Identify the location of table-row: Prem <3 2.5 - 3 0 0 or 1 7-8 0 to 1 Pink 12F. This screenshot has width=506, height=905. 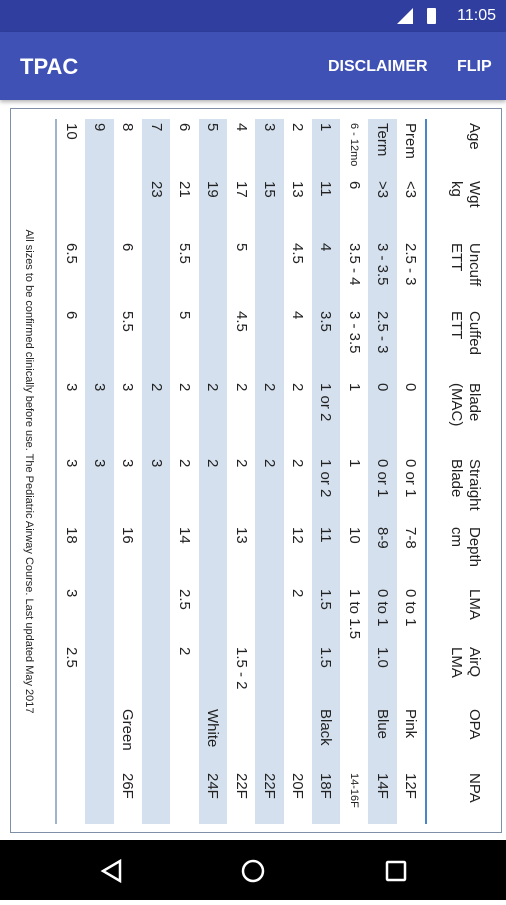
(411, 471).